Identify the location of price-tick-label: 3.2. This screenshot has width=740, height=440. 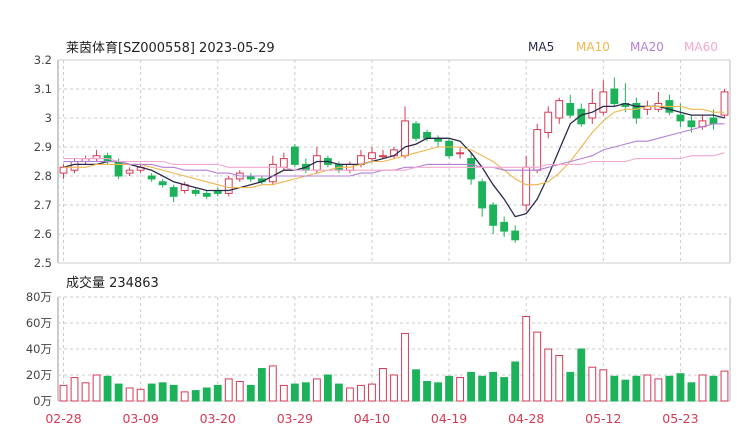
(43, 60).